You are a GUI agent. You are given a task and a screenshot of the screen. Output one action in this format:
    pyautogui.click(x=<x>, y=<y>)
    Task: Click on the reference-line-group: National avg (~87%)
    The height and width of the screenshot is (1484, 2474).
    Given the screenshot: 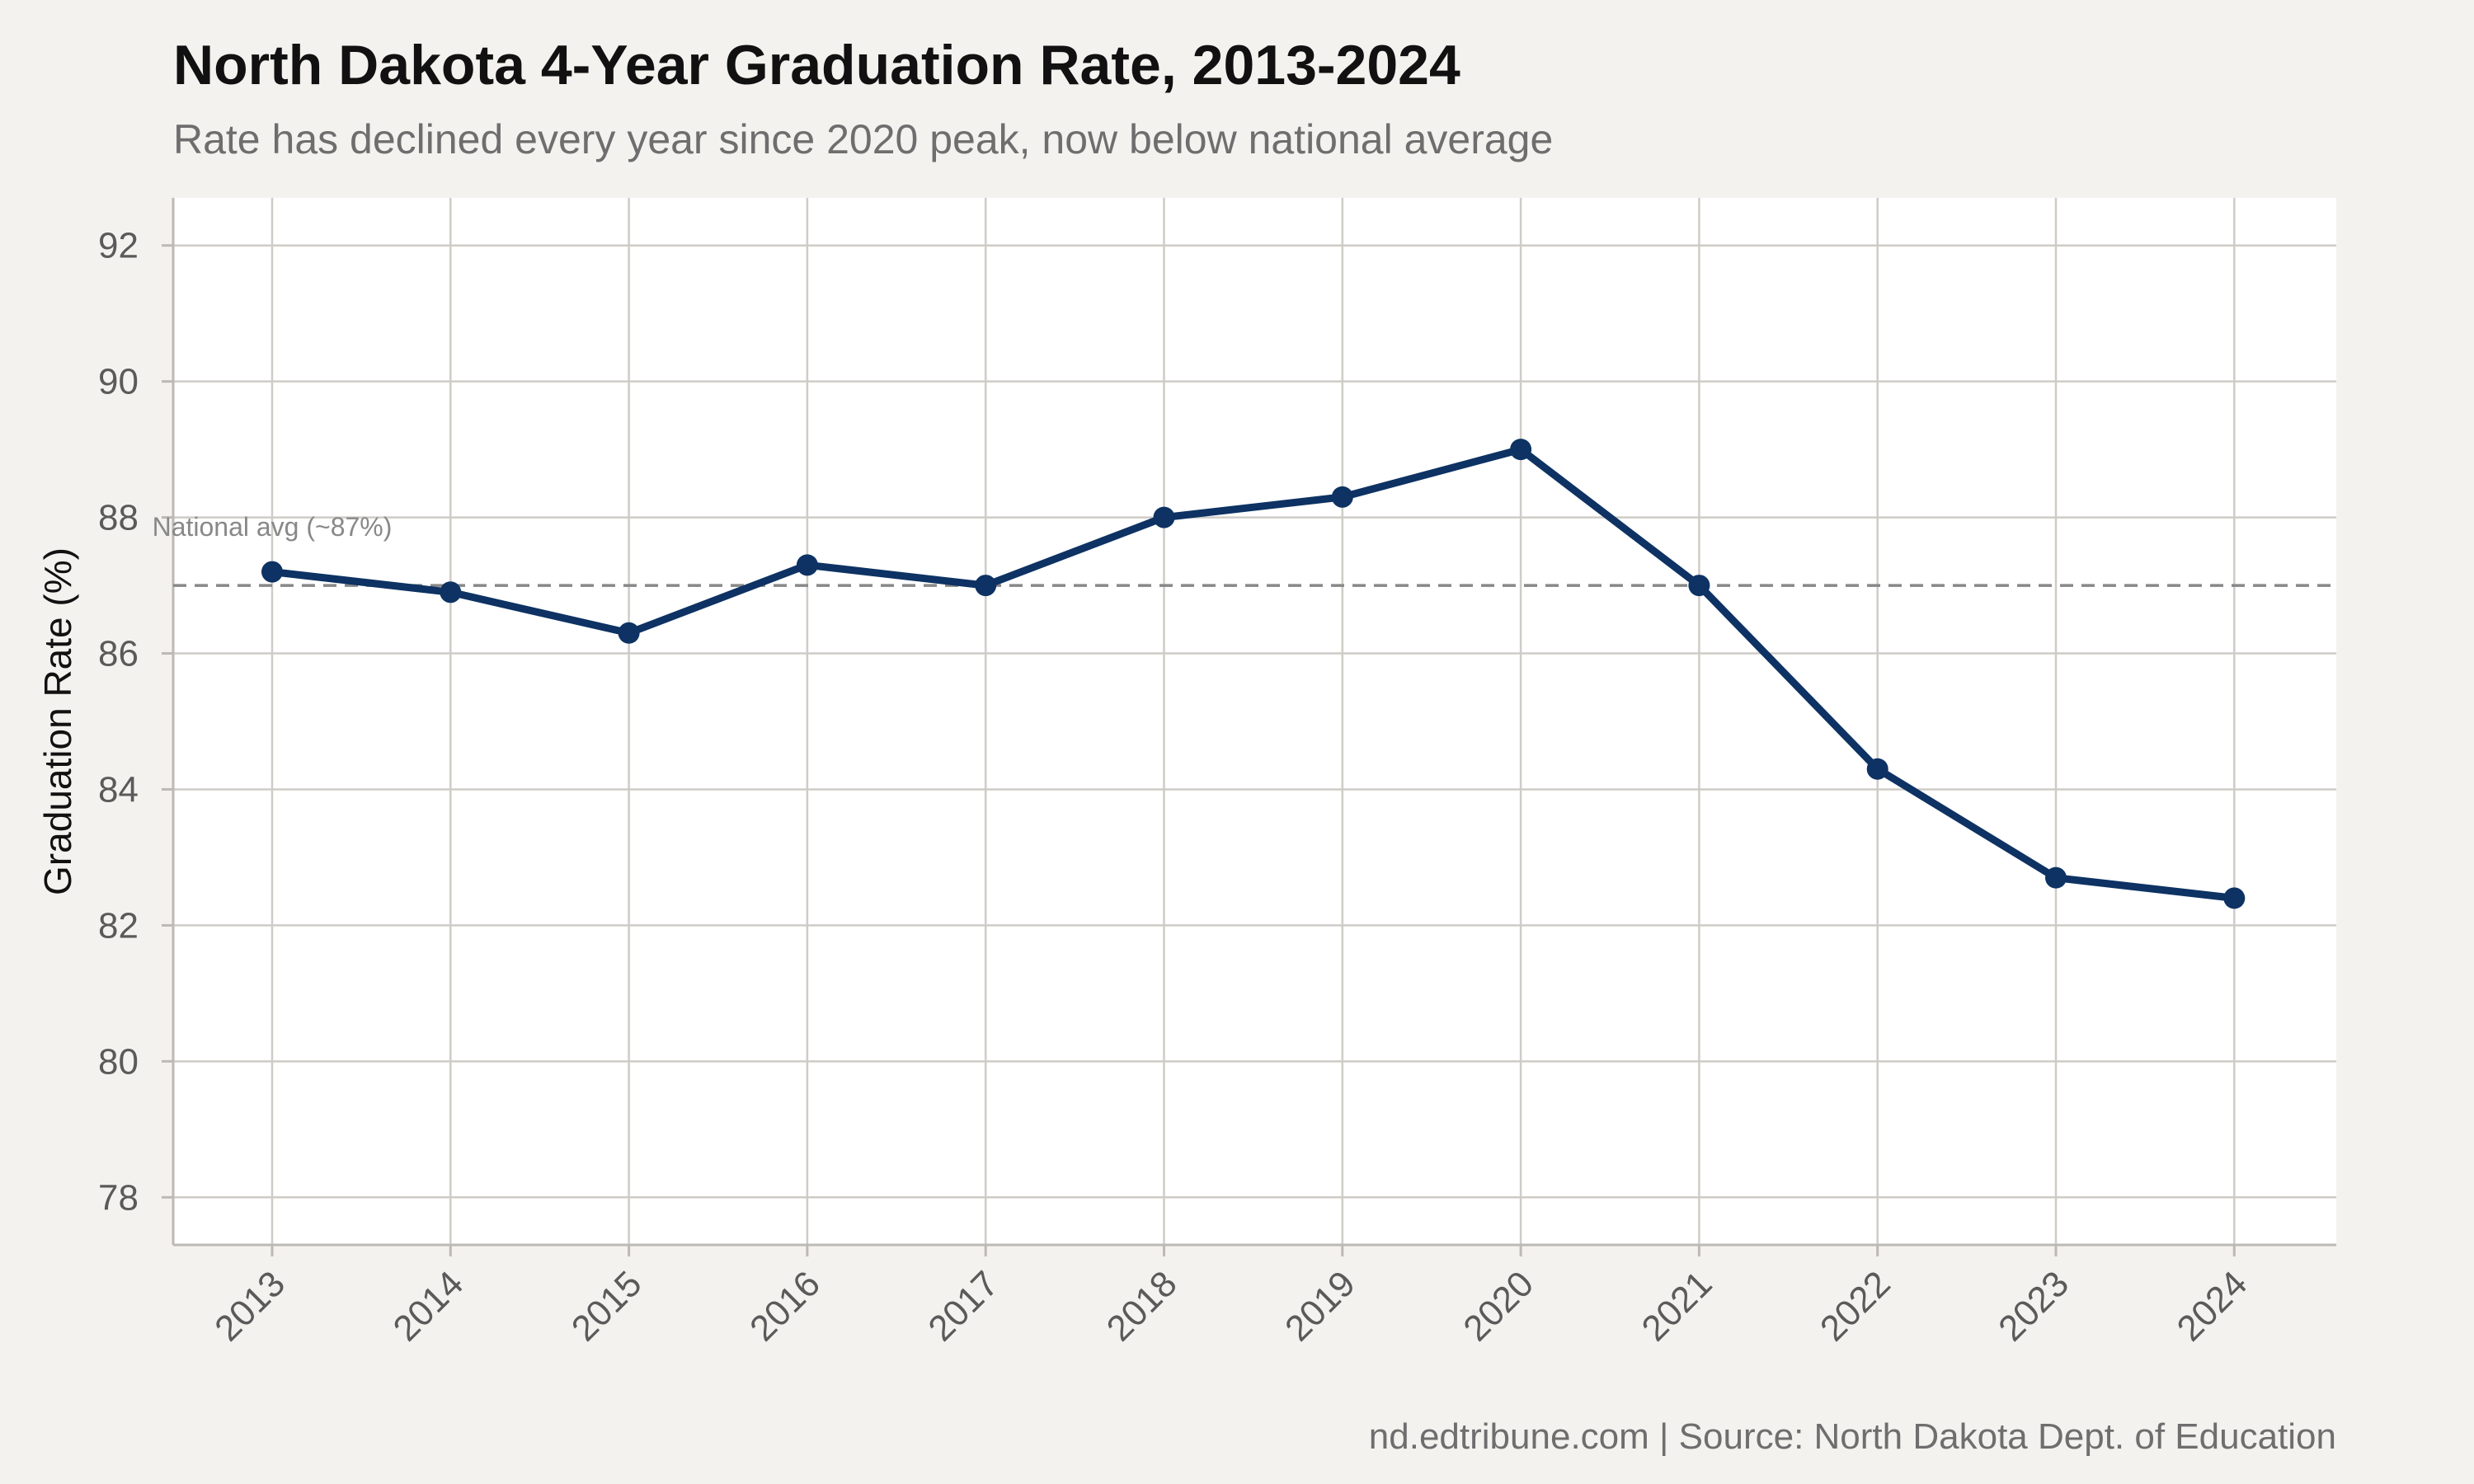 What is the action you would take?
    pyautogui.click(x=1244, y=549)
    